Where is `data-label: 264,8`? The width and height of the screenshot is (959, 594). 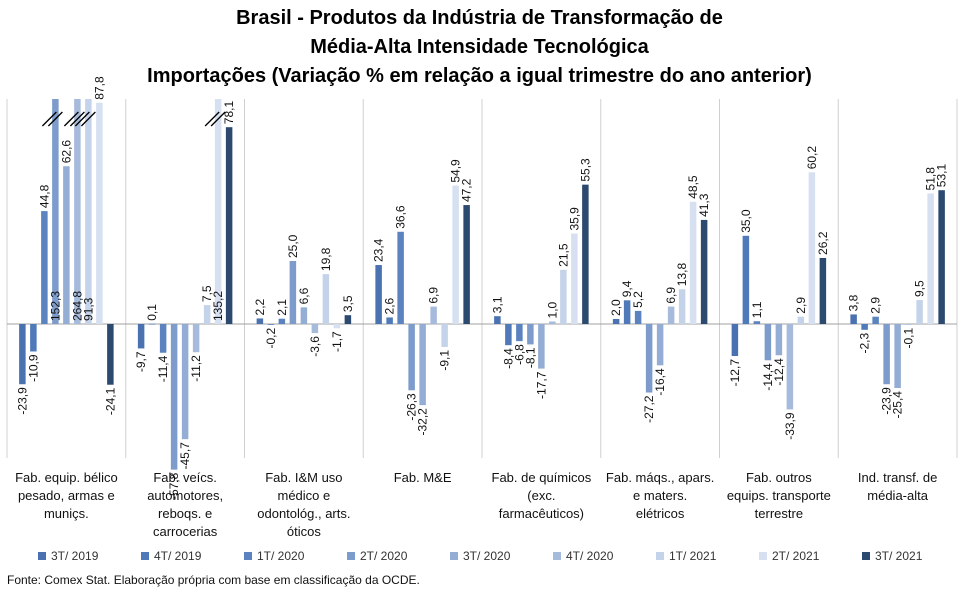 data-label: 264,8 is located at coordinates (77, 306).